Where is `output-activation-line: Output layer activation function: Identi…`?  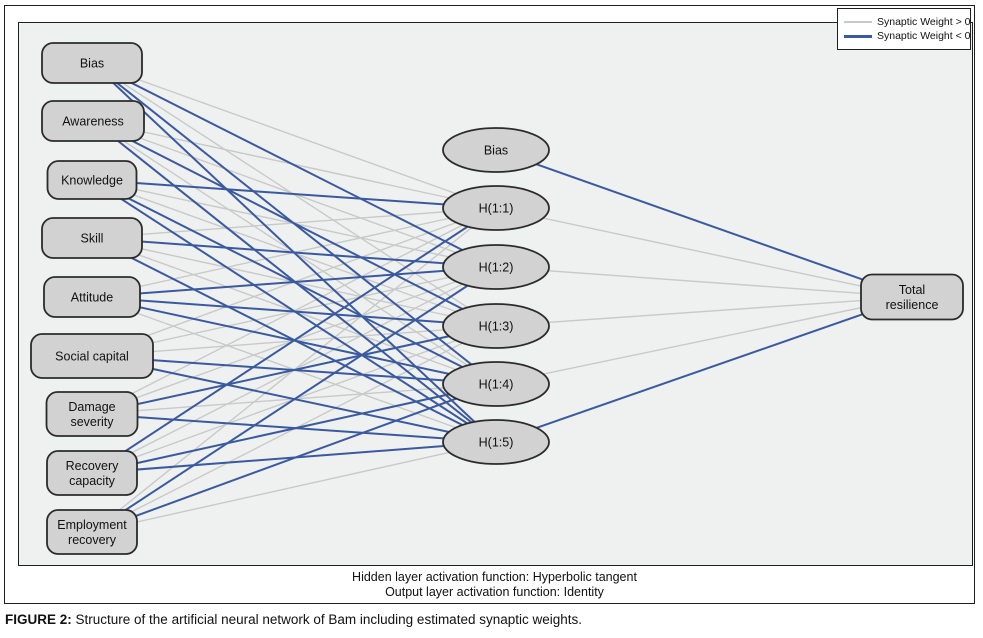 output-activation-line: Output layer activation function: Identi… is located at coordinates (494, 592).